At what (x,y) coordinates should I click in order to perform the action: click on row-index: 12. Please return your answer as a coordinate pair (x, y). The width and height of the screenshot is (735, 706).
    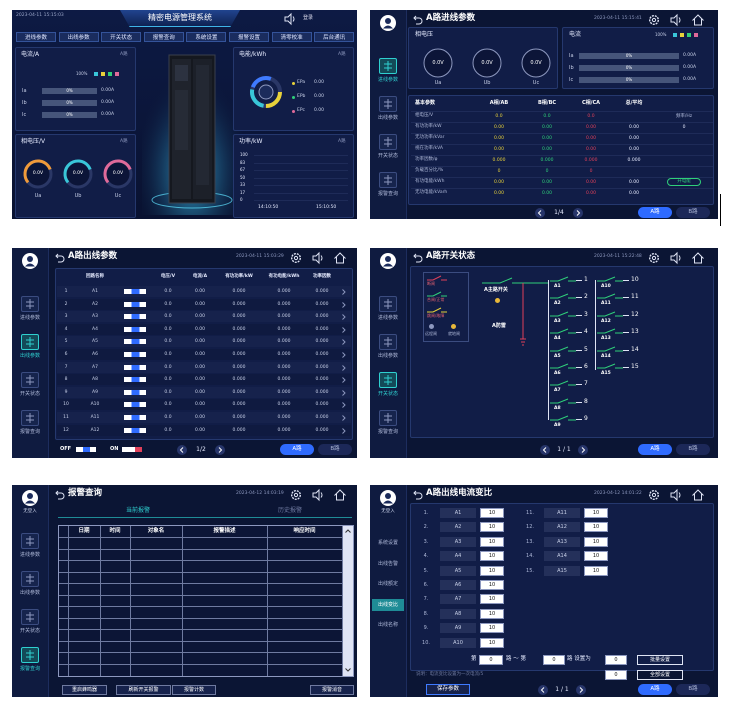
    Looking at the image, I should click on (66, 430).